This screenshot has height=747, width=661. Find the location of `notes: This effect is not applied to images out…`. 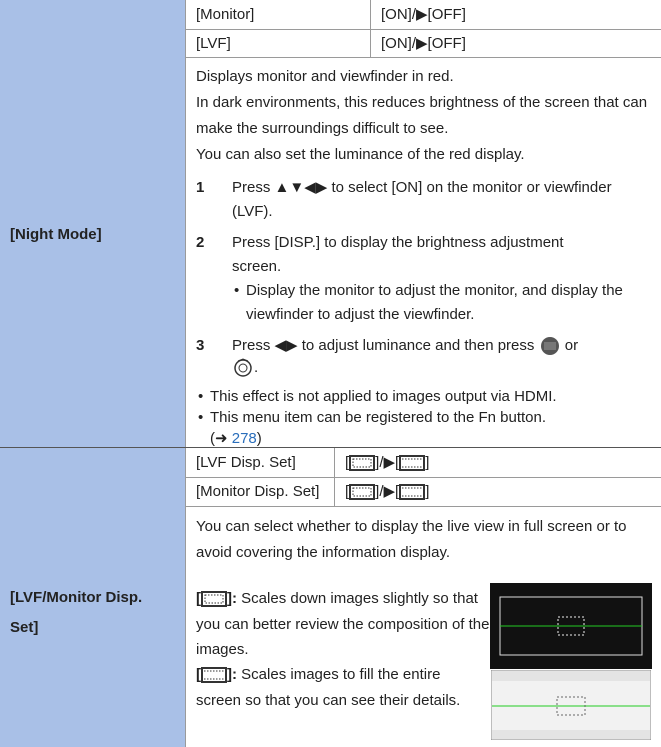

notes: This effect is not applied to images out… is located at coordinates (426, 417).